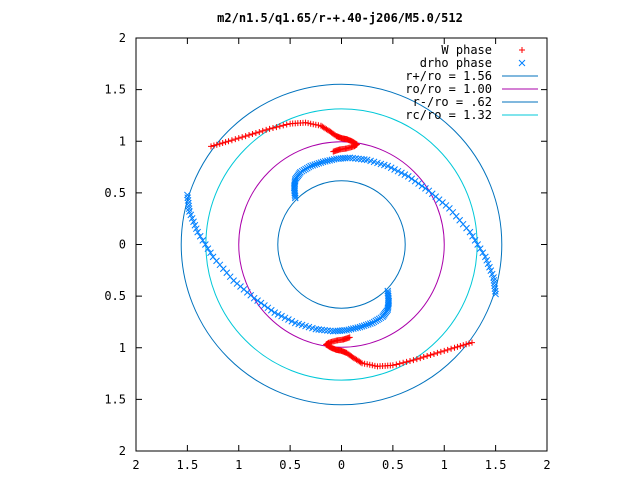 The image size is (640, 480). What do you see at coordinates (238, 465) in the screenshot?
I see `x-tick-label: 1` at bounding box center [238, 465].